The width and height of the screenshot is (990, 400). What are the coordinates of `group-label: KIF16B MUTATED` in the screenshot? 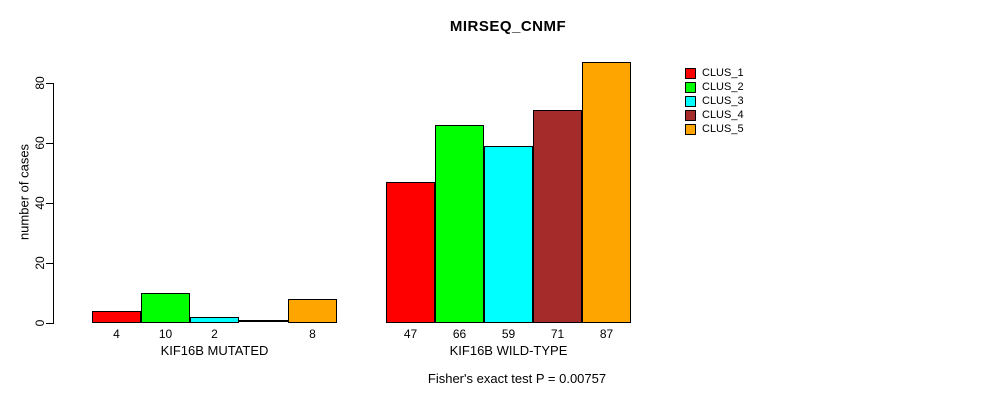 It's located at (214, 350).